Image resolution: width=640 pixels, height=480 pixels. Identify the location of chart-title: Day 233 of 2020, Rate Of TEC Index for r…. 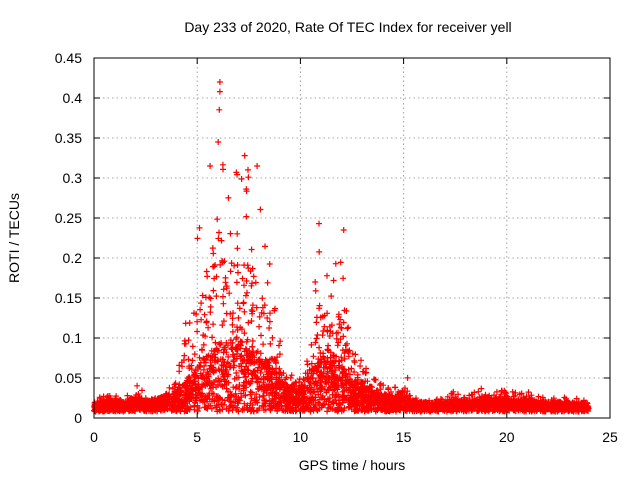
(347, 27).